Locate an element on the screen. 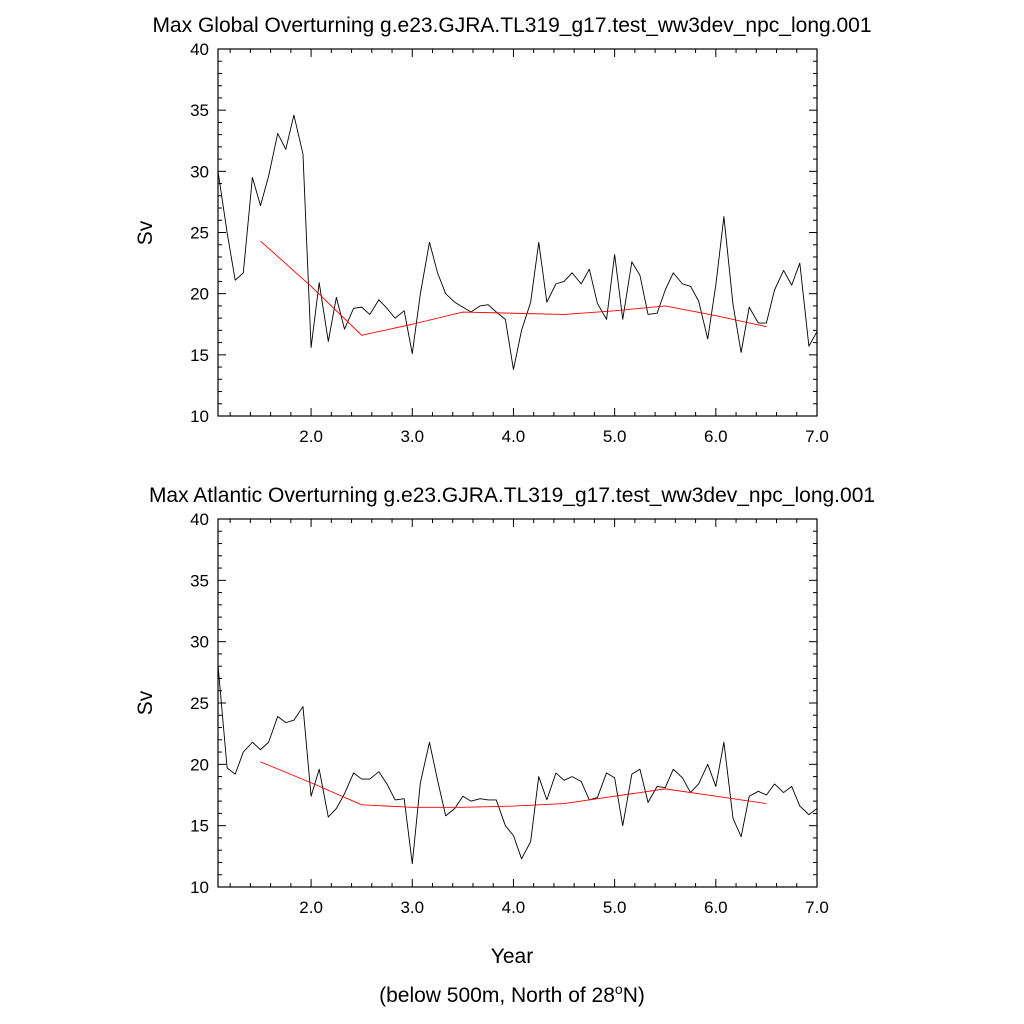  global-x-tick-label: 7.0 is located at coordinates (817, 436).